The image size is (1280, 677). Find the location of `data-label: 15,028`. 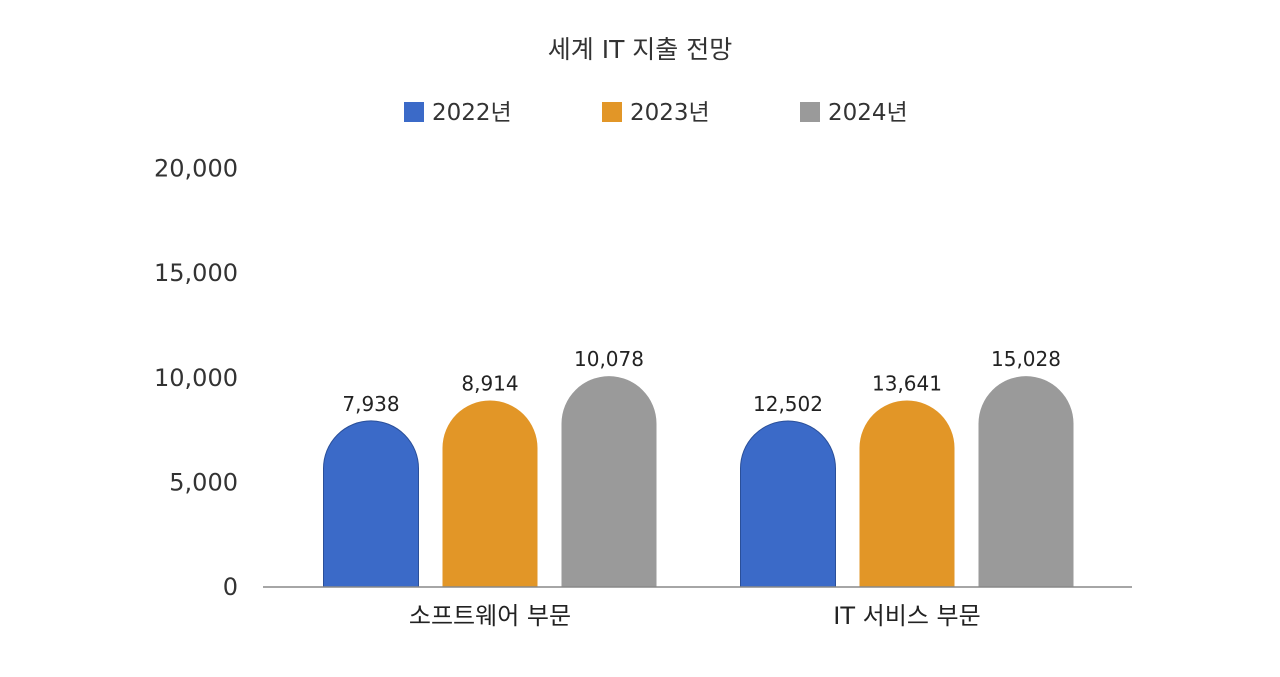

data-label: 15,028 is located at coordinates (1026, 359).